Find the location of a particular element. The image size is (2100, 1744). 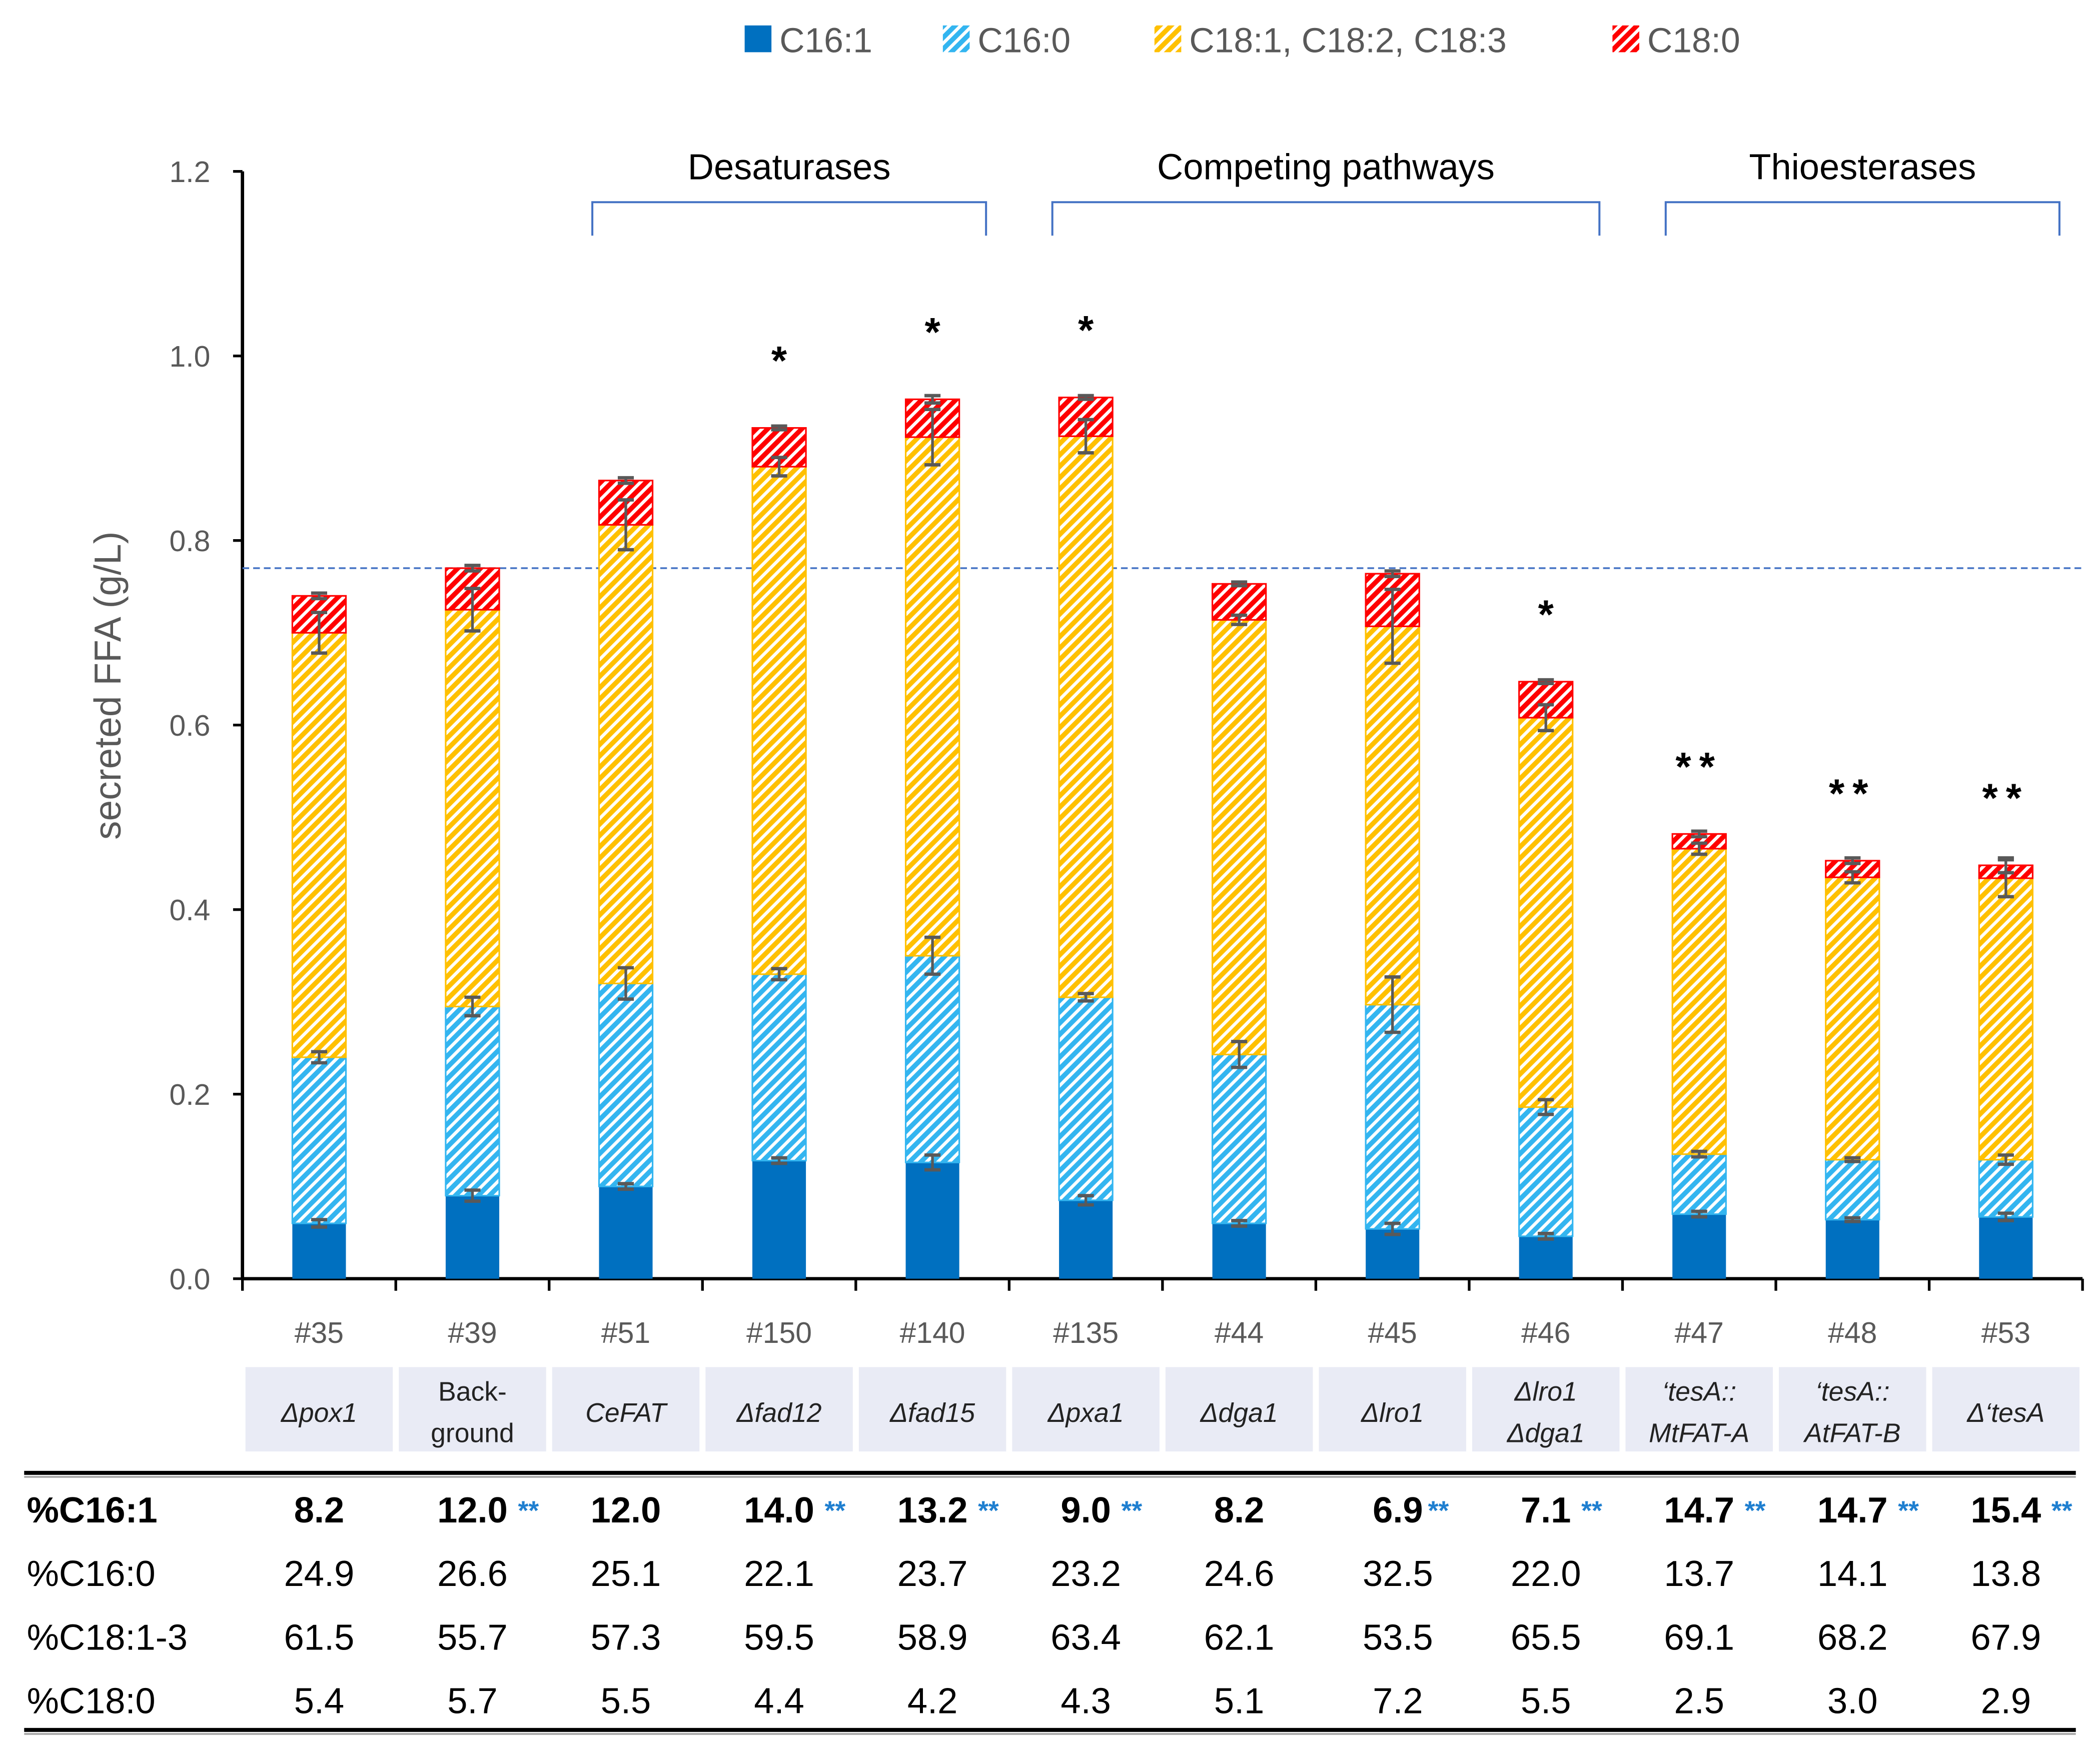

x-tick-label: #150 is located at coordinates (779, 1333).